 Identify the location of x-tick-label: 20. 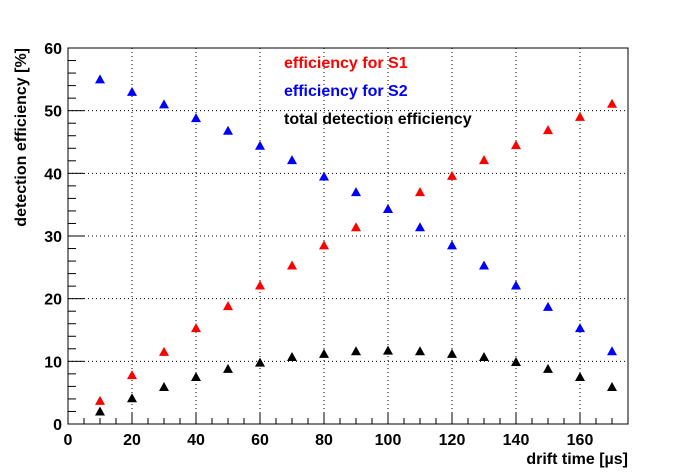
(132, 440).